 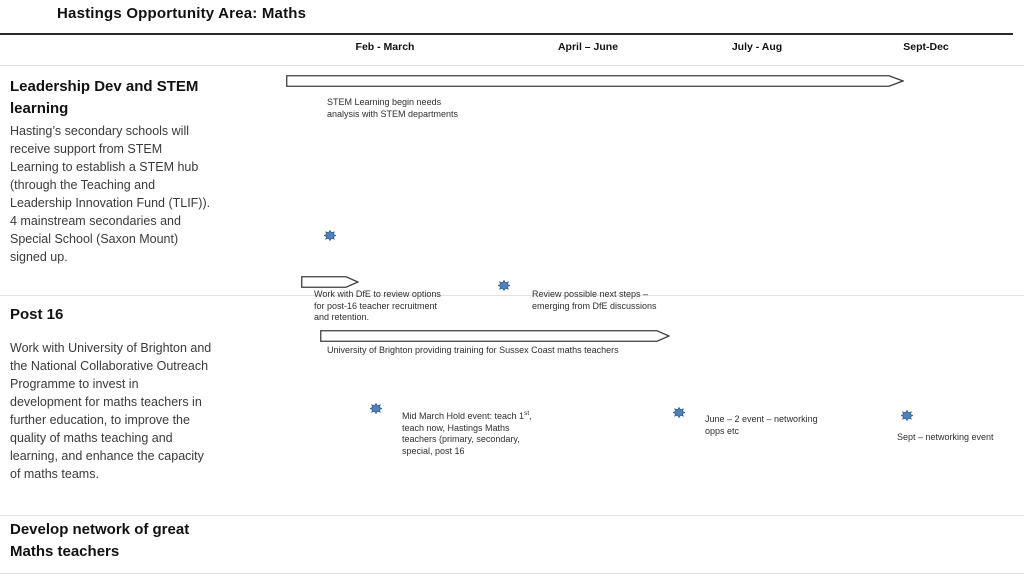 What do you see at coordinates (926, 47) in the screenshot?
I see `column-header-sept-dec: Sept-Dec` at bounding box center [926, 47].